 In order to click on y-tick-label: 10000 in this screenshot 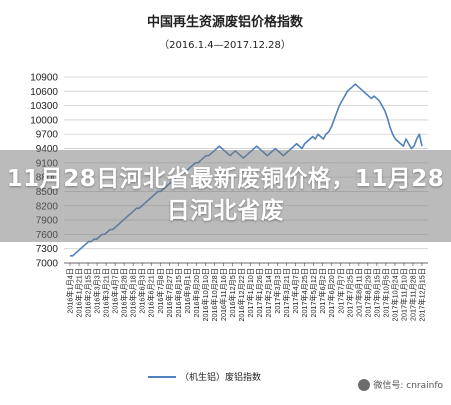, I will do `click(44, 120)`.